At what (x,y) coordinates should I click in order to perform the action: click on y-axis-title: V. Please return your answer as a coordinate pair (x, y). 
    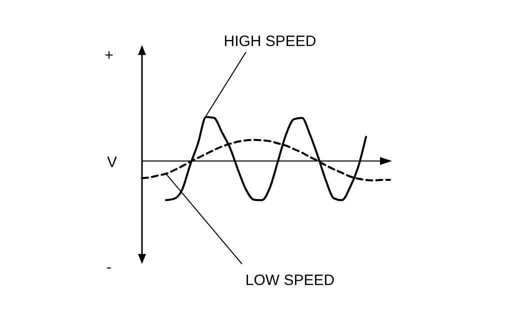
    Looking at the image, I should click on (112, 162).